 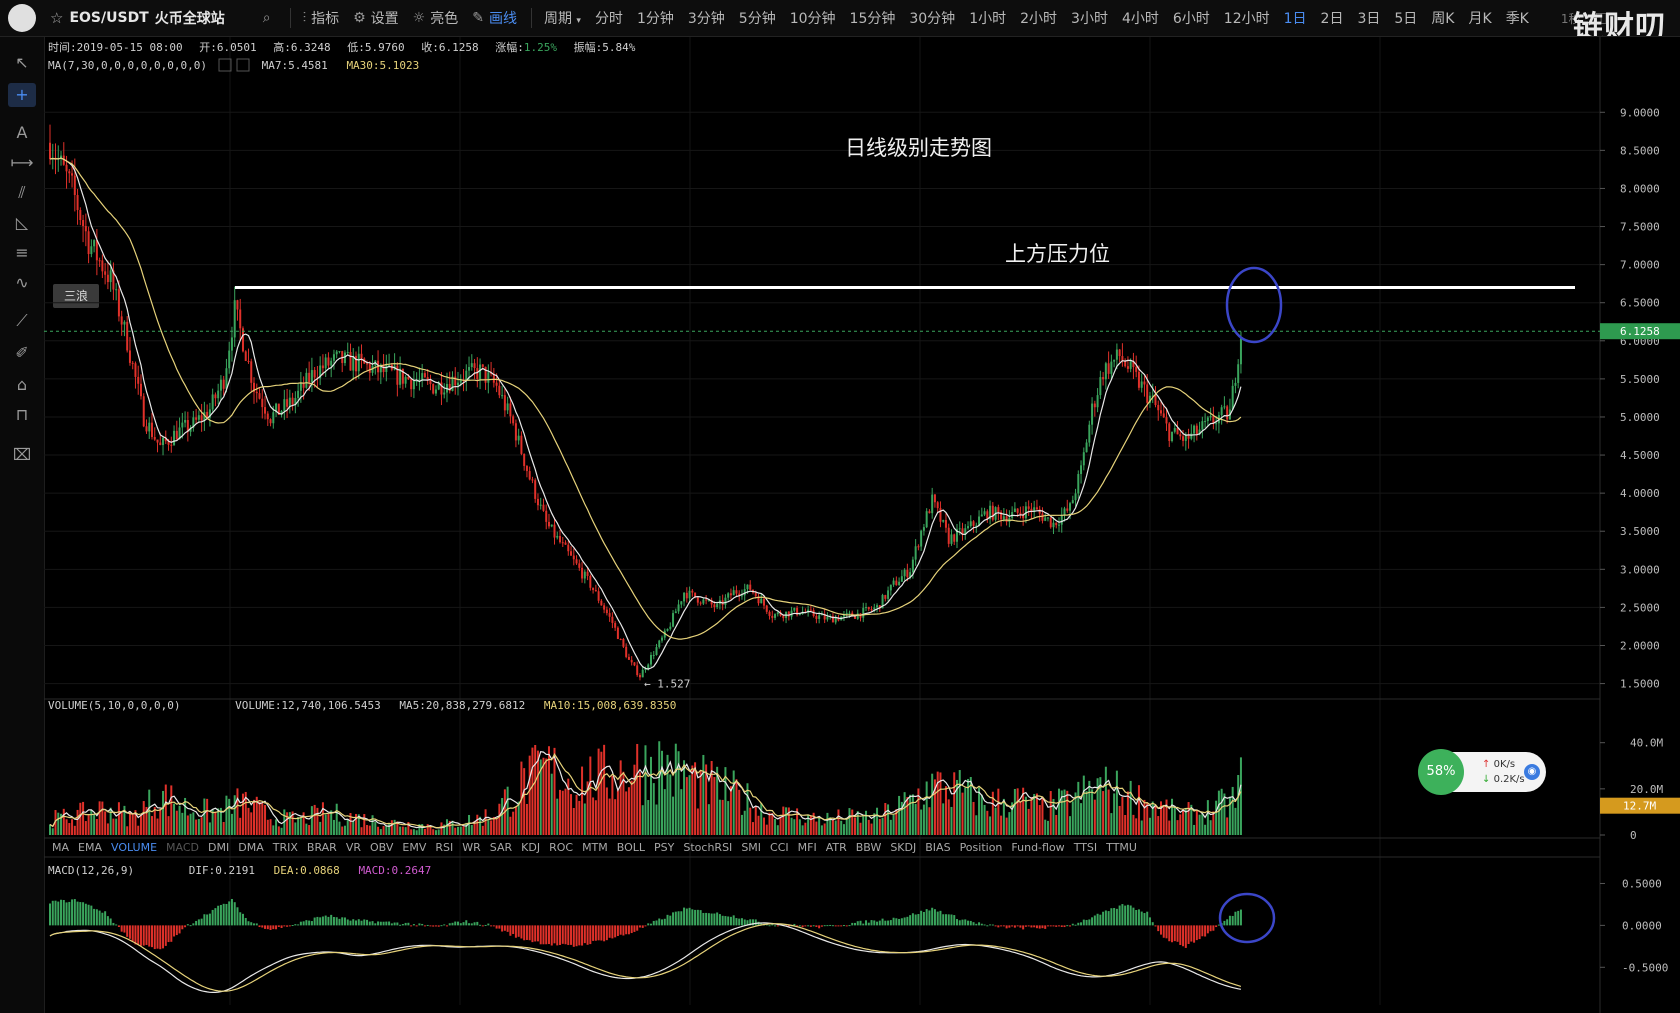 I want to click on indicator-tab-5: DMA, so click(x=251, y=847).